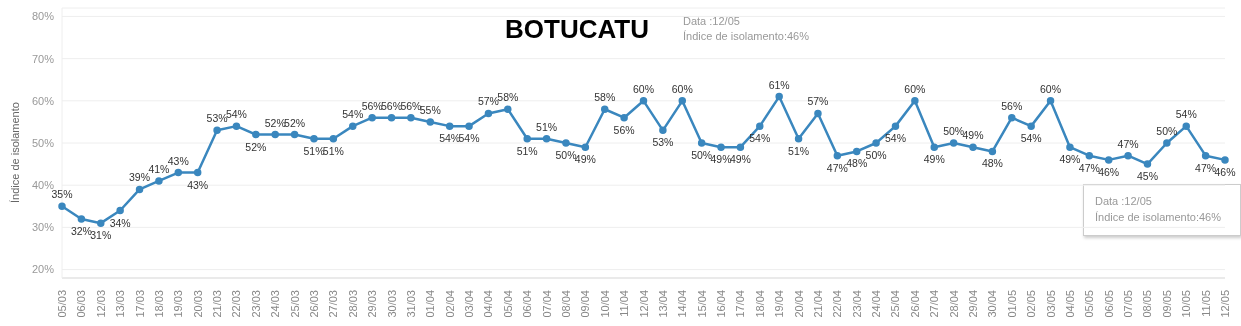 Image resolution: width=1241 pixels, height=326 pixels. I want to click on data-label: 52%, so click(256, 146).